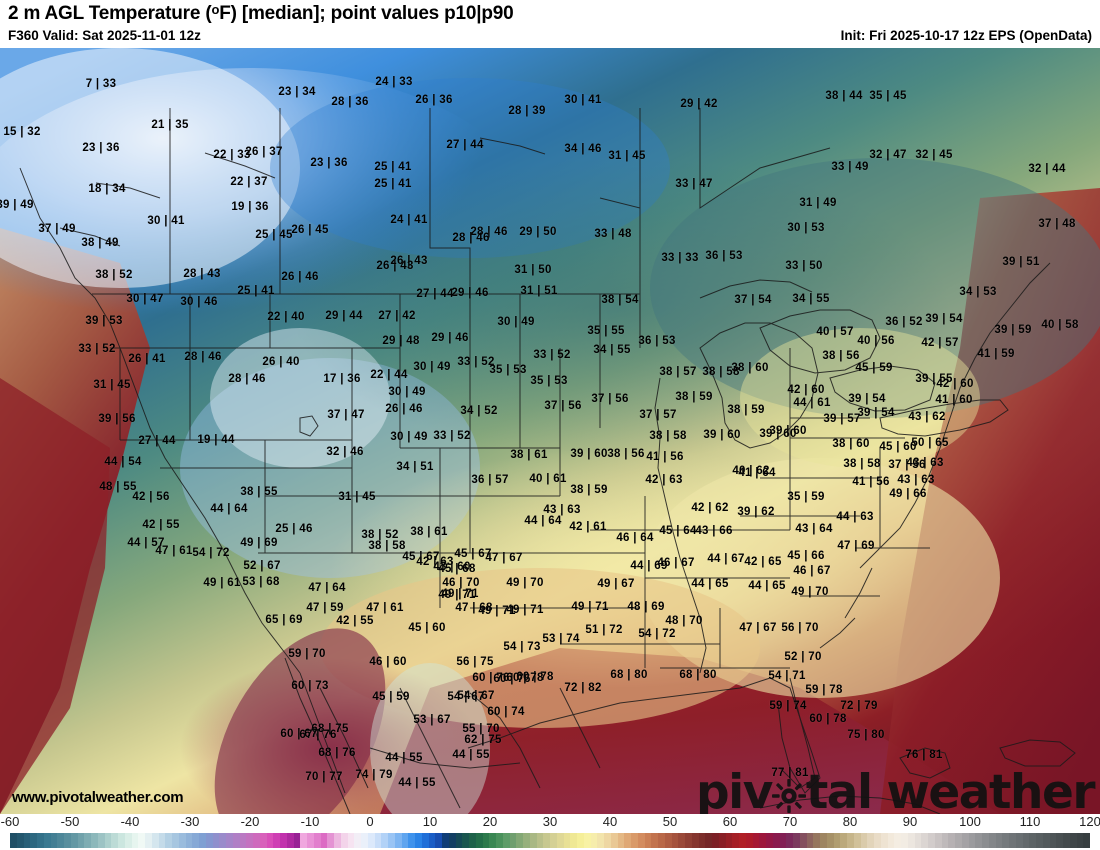 Image resolution: width=1100 pixels, height=850 pixels. I want to click on point-value: 26 | 37, so click(264, 152).